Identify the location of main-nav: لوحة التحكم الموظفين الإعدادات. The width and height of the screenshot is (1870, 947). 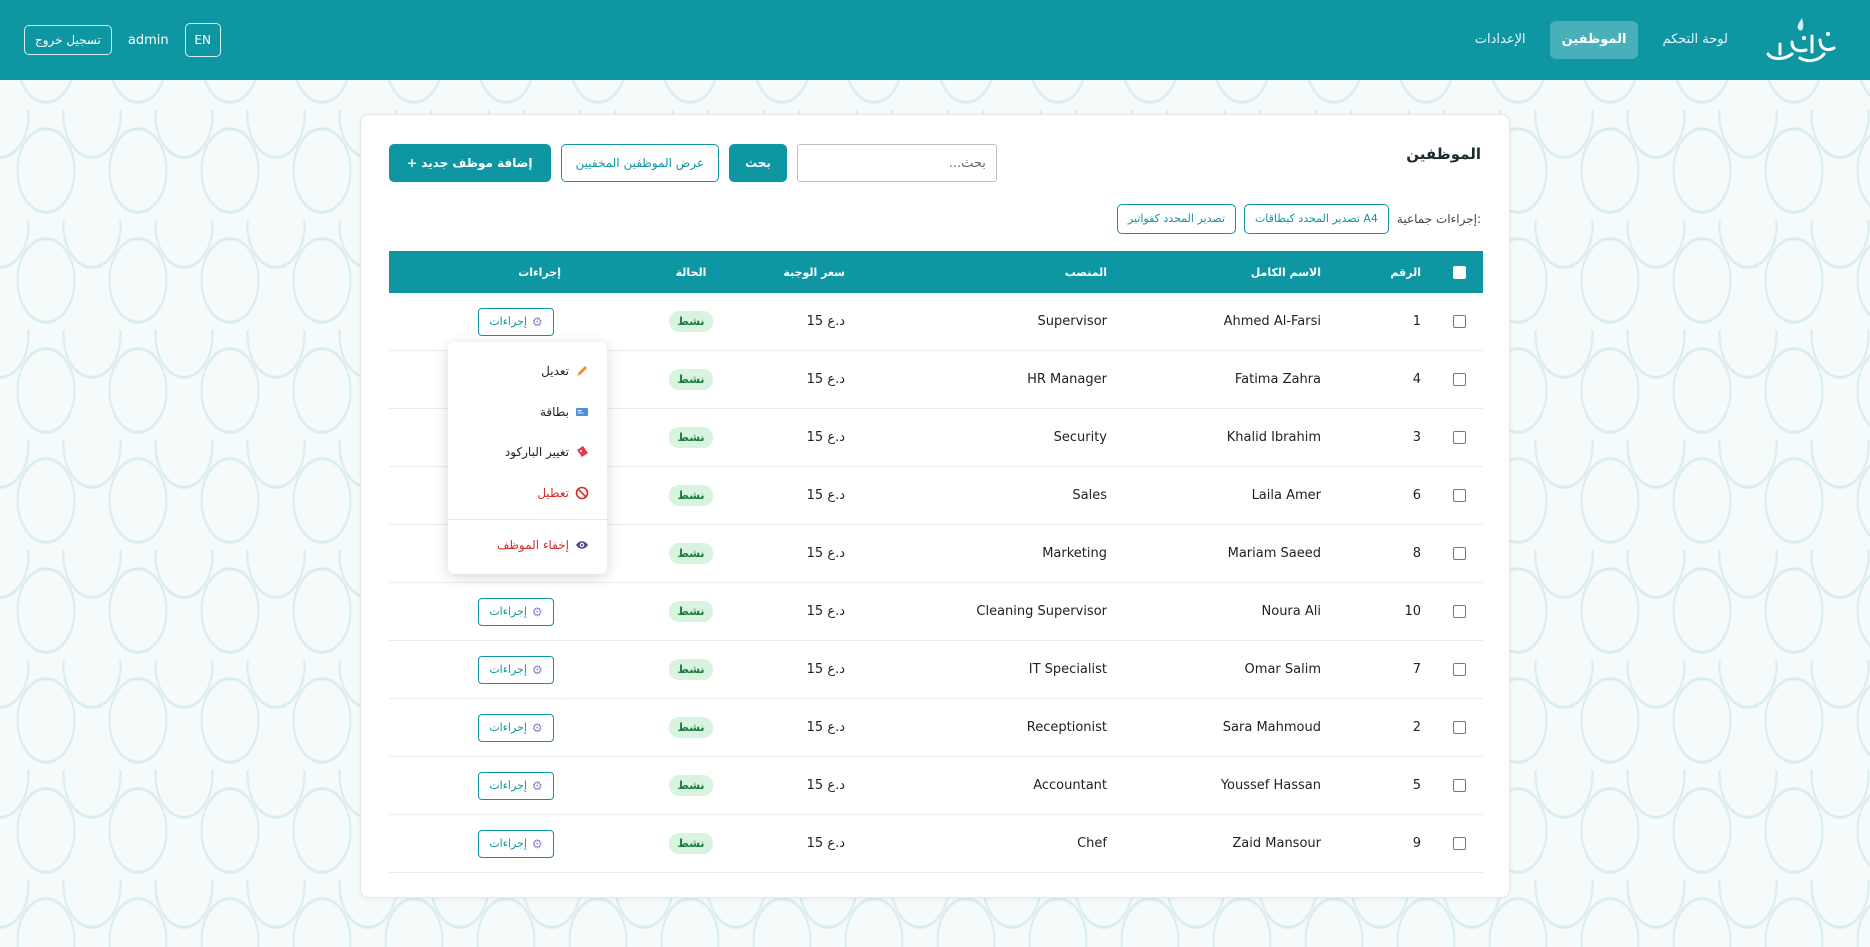
(1601, 40).